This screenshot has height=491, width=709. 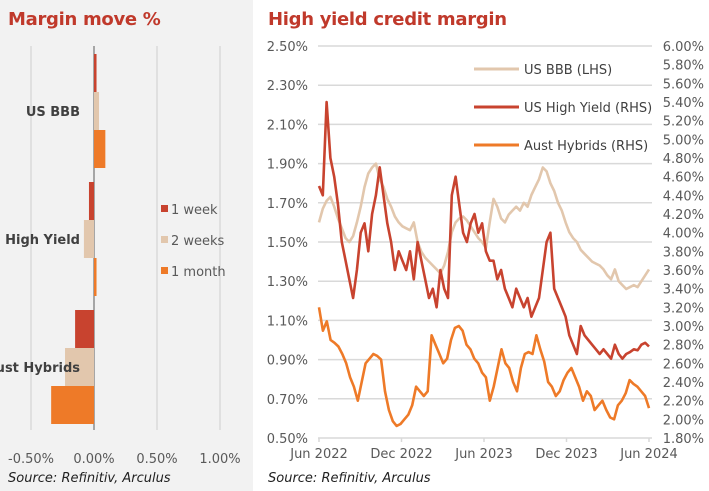 I want to click on high-yield-title: High yield credit margin, so click(x=387, y=19).